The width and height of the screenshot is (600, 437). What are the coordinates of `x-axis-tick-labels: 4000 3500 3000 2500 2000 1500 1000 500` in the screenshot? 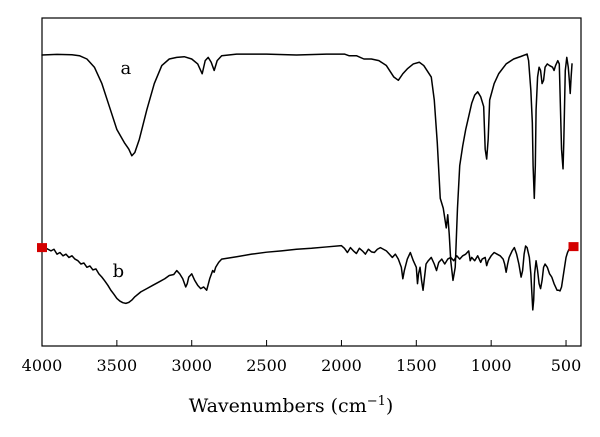 It's located at (302, 365).